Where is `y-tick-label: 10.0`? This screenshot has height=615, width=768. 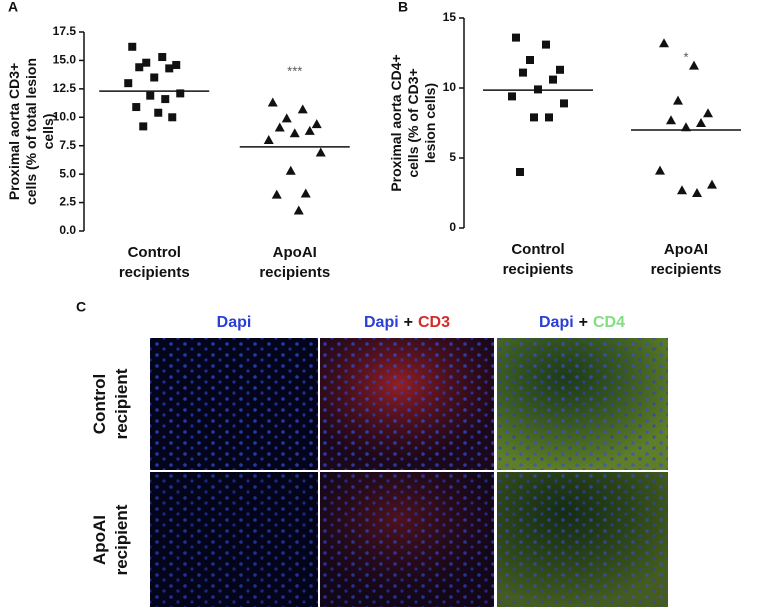
y-tick-label: 10.0 is located at coordinates (65, 116).